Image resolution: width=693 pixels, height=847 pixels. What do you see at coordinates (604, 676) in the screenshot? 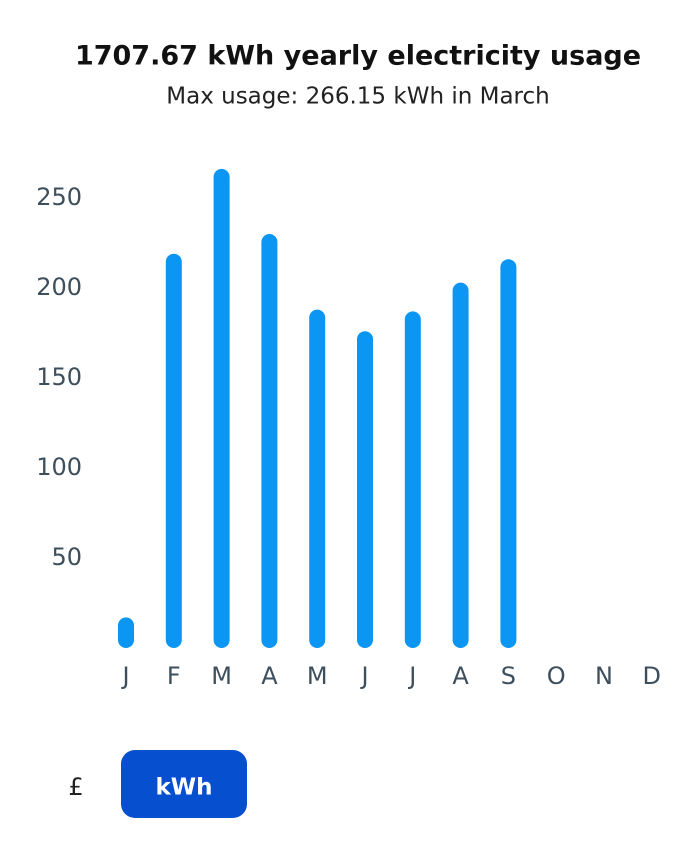
I see `x-tick-label: N` at bounding box center [604, 676].